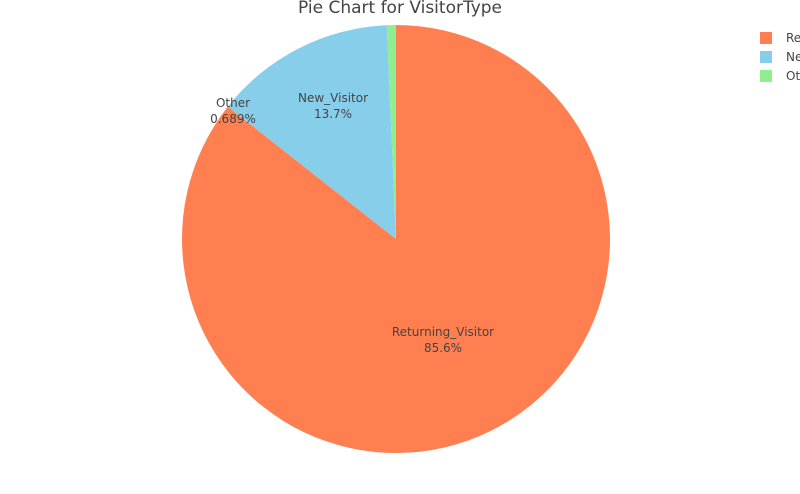 Image resolution: width=800 pixels, height=494 pixels. Describe the element at coordinates (443, 340) in the screenshot. I see `slice-label-returning-visitor: Returning_Visitor 85.6%` at that location.